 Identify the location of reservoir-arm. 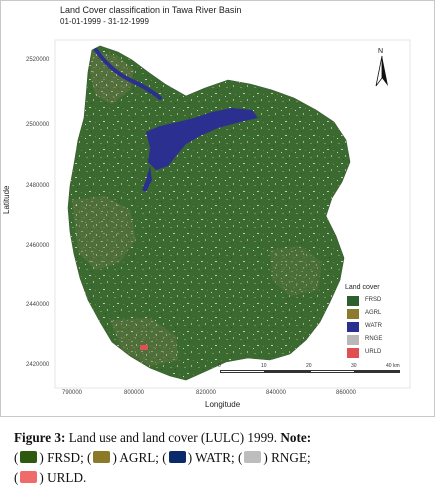
(147, 179).